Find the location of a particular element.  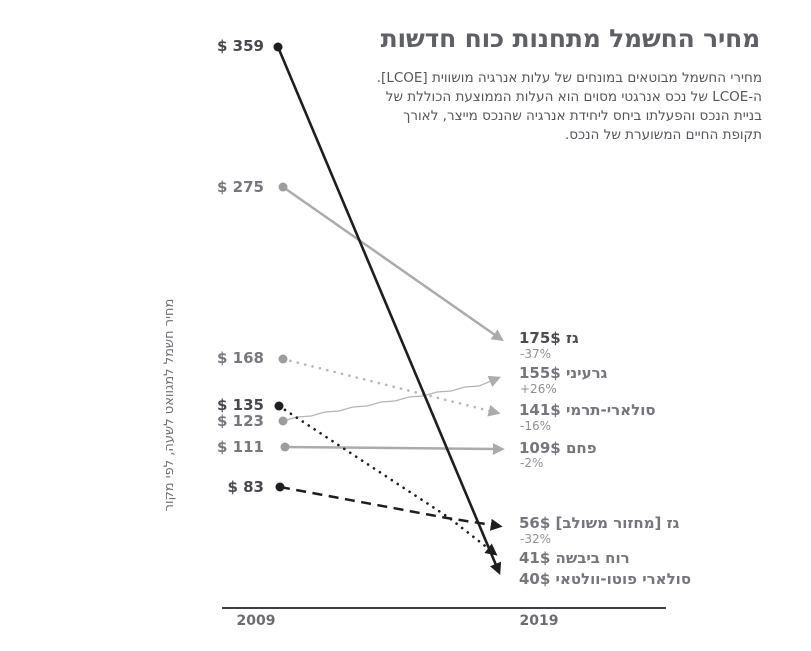

series-line-solar-thermal is located at coordinates (391, 387).